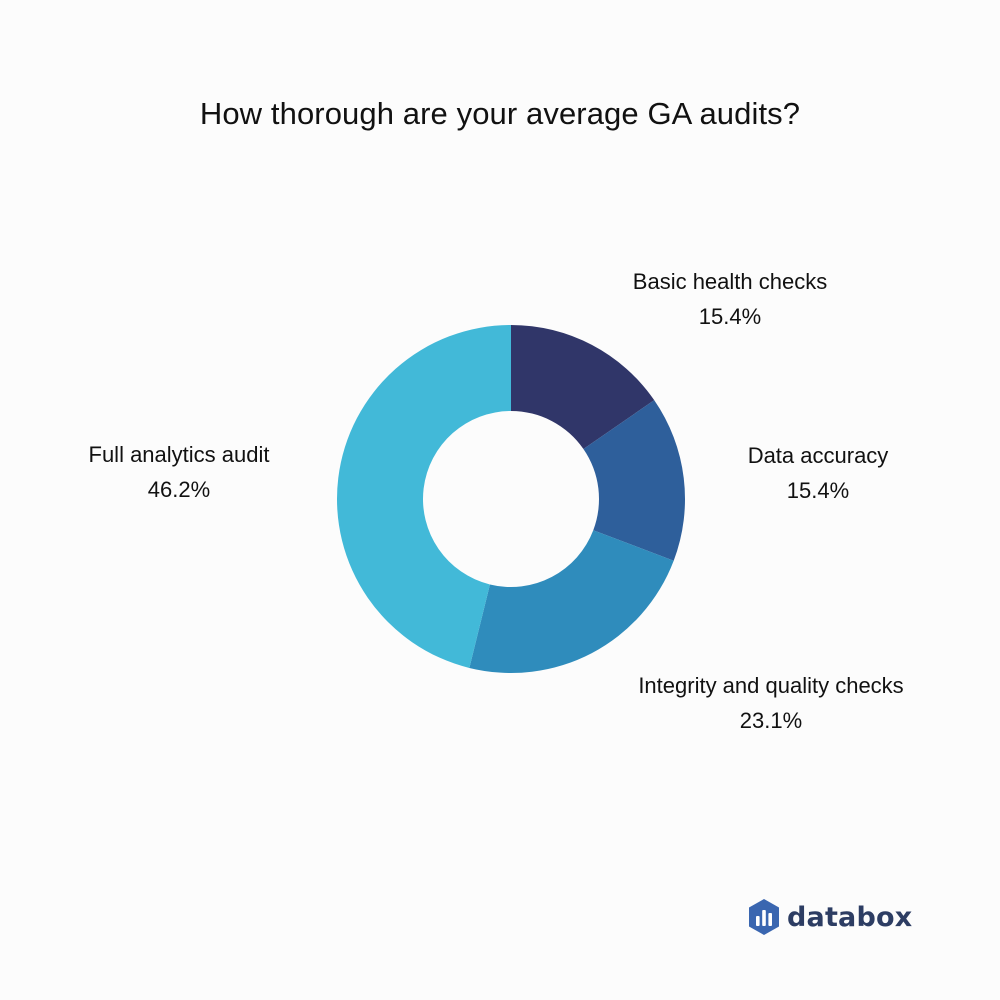 The height and width of the screenshot is (1000, 1000). What do you see at coordinates (730, 299) in the screenshot?
I see `slice-label-basic-health-checks: Basic health checks 15.4%` at bounding box center [730, 299].